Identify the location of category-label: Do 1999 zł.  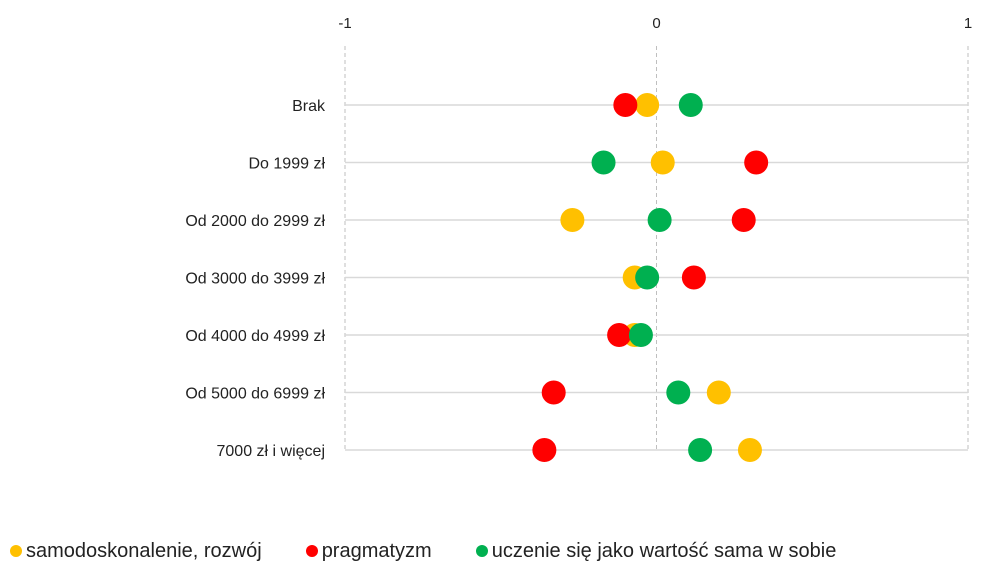
(287, 164).